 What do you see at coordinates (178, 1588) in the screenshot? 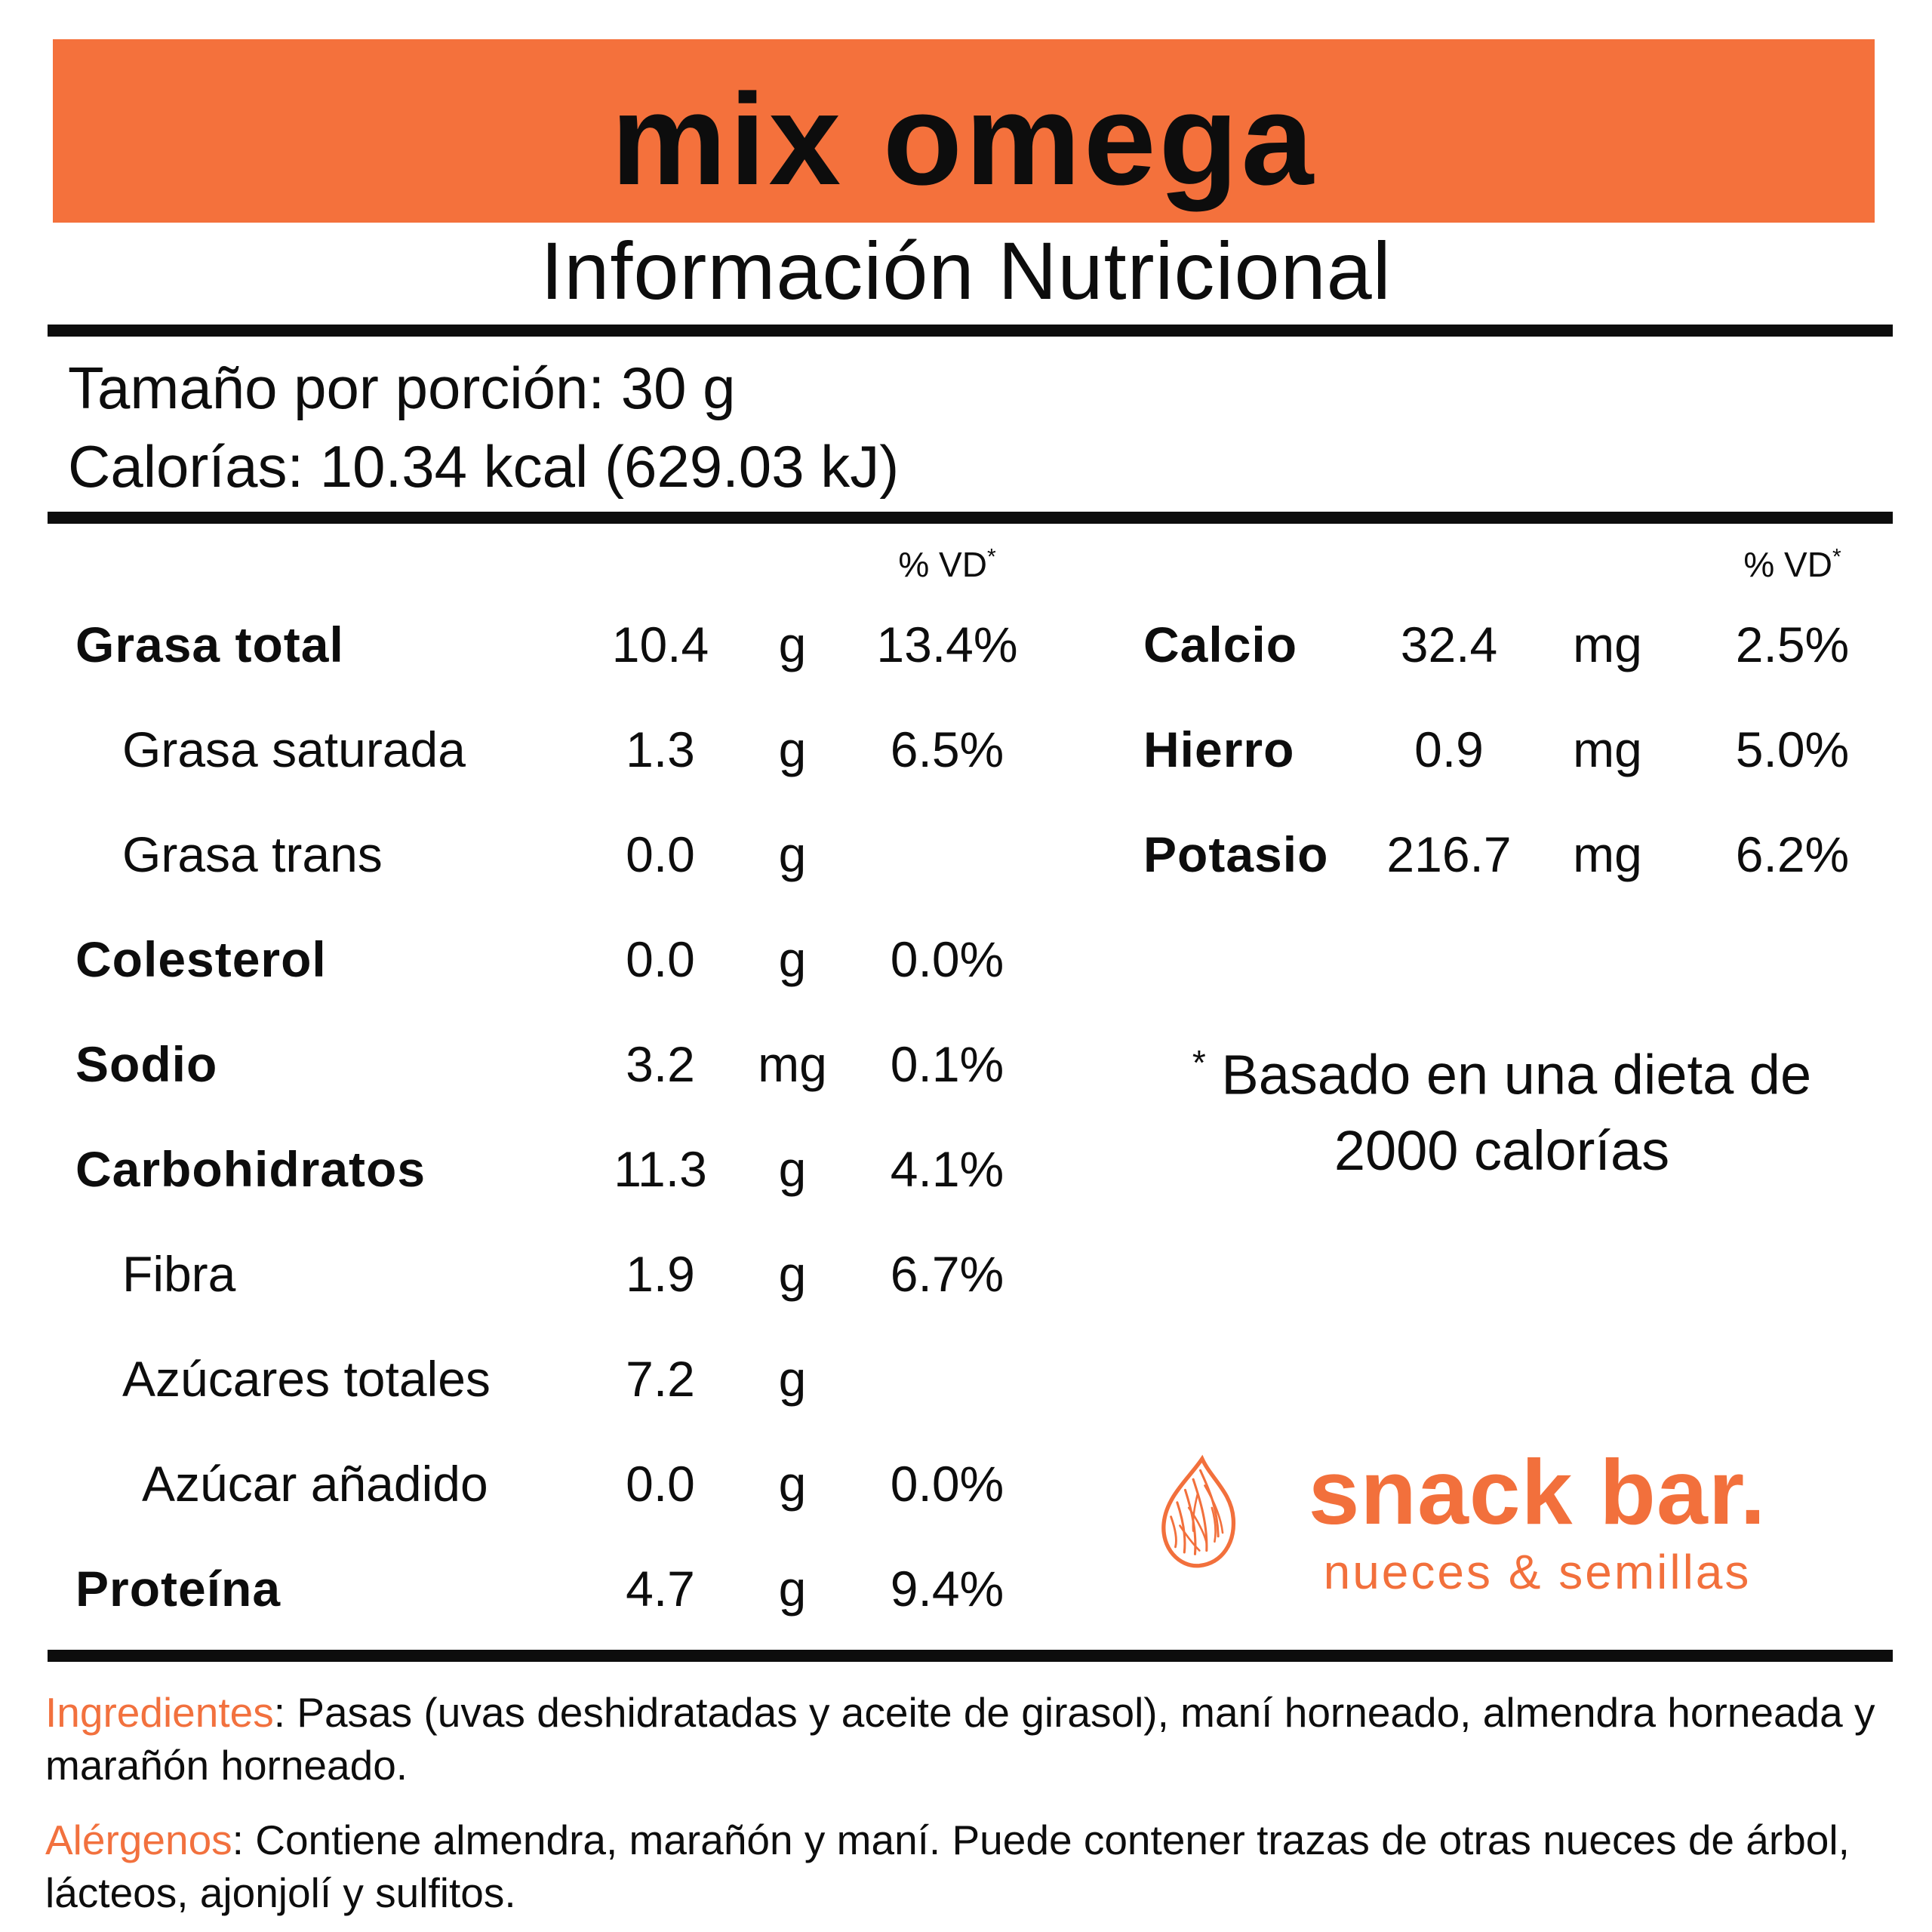
I see `nutrient-label: Proteína` at bounding box center [178, 1588].